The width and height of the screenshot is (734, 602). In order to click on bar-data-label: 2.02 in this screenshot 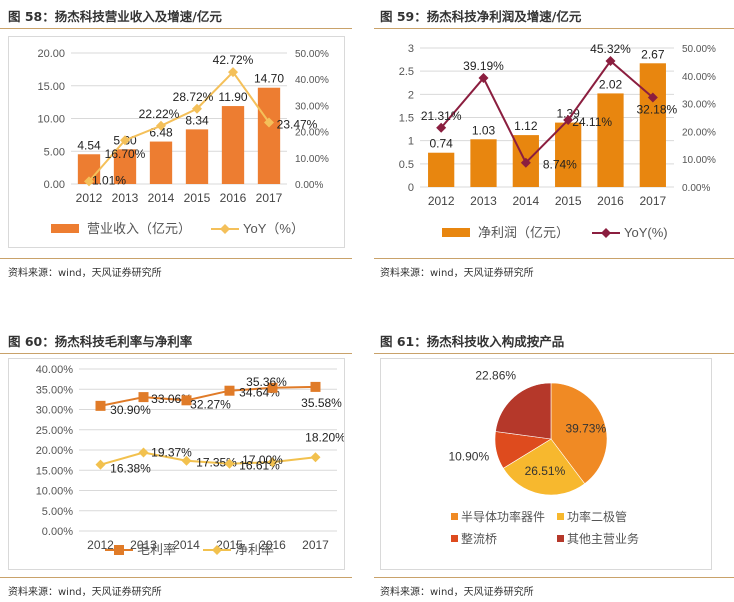, I will do `click(611, 84)`.